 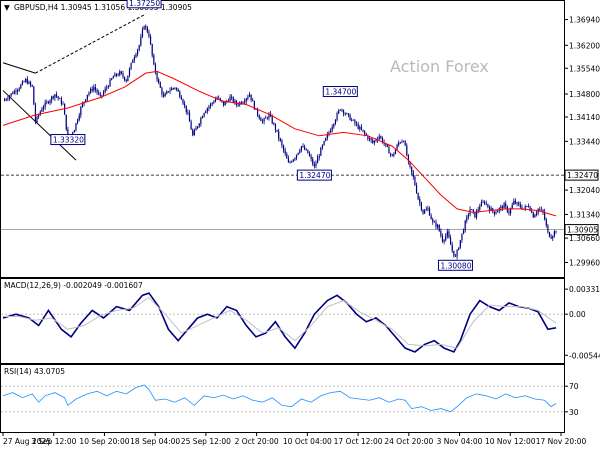 I want to click on price-annotation-label: 1.37250, so click(x=144, y=4).